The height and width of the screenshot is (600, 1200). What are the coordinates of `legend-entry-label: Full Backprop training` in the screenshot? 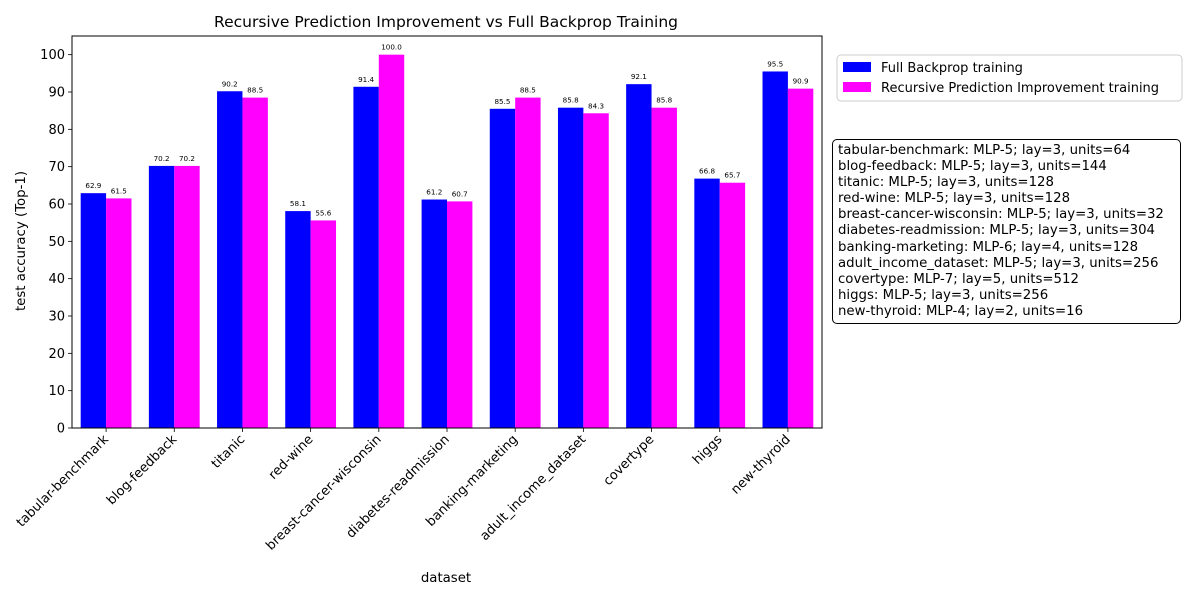 It's located at (952, 68).